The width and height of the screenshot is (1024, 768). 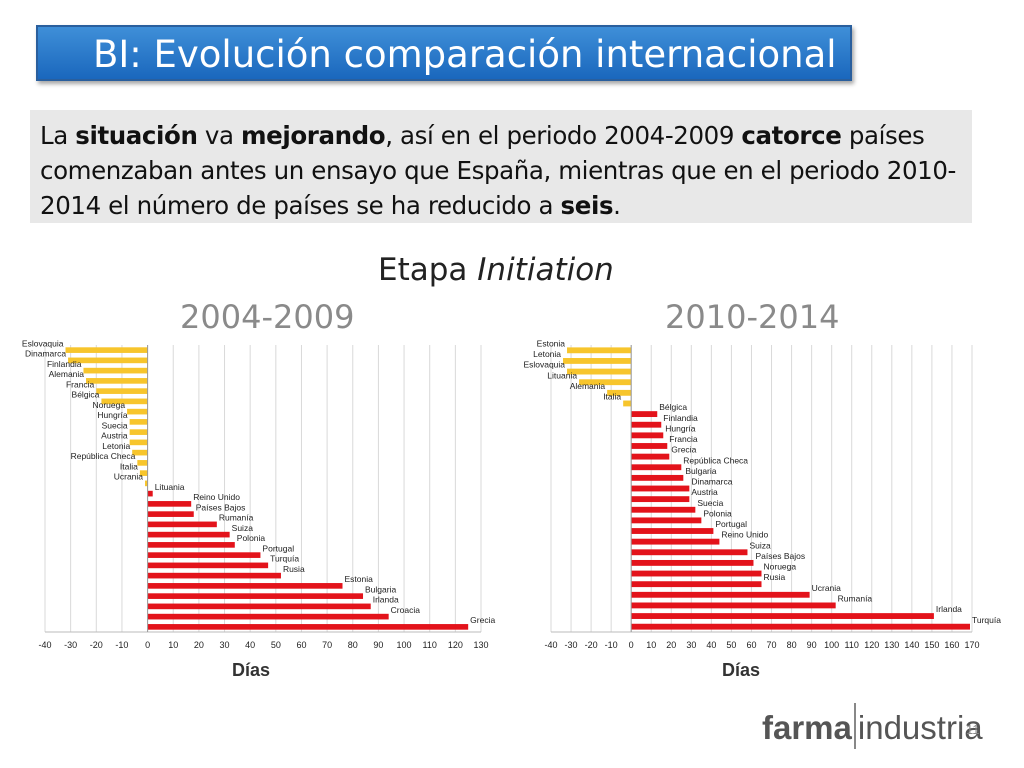 What do you see at coordinates (70, 645) in the screenshot?
I see `x-tick-label: -30` at bounding box center [70, 645].